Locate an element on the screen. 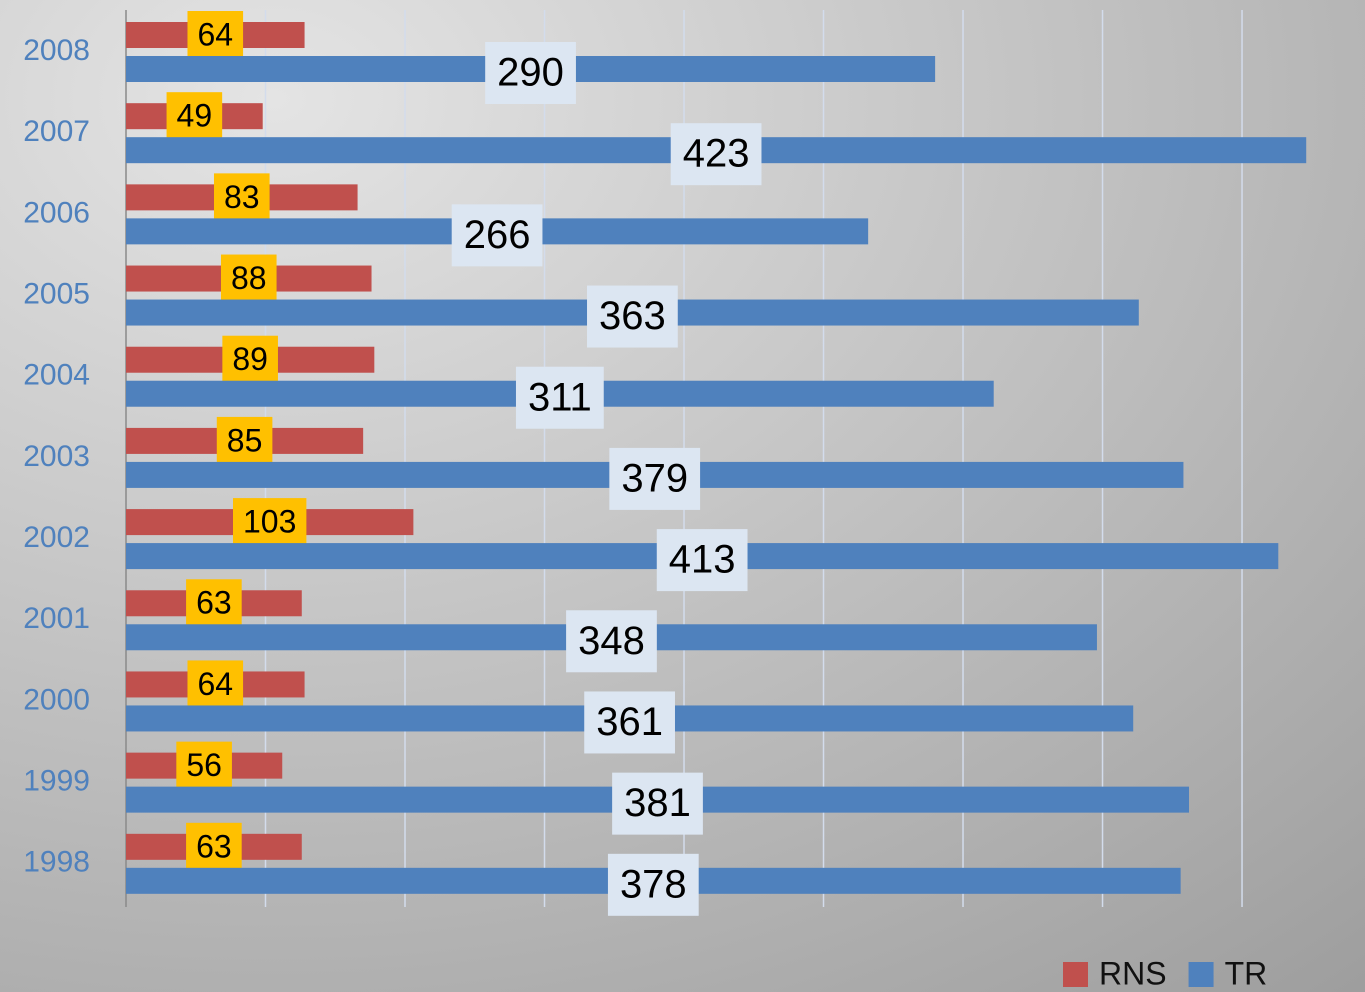  data-label: 83 is located at coordinates (242, 197).